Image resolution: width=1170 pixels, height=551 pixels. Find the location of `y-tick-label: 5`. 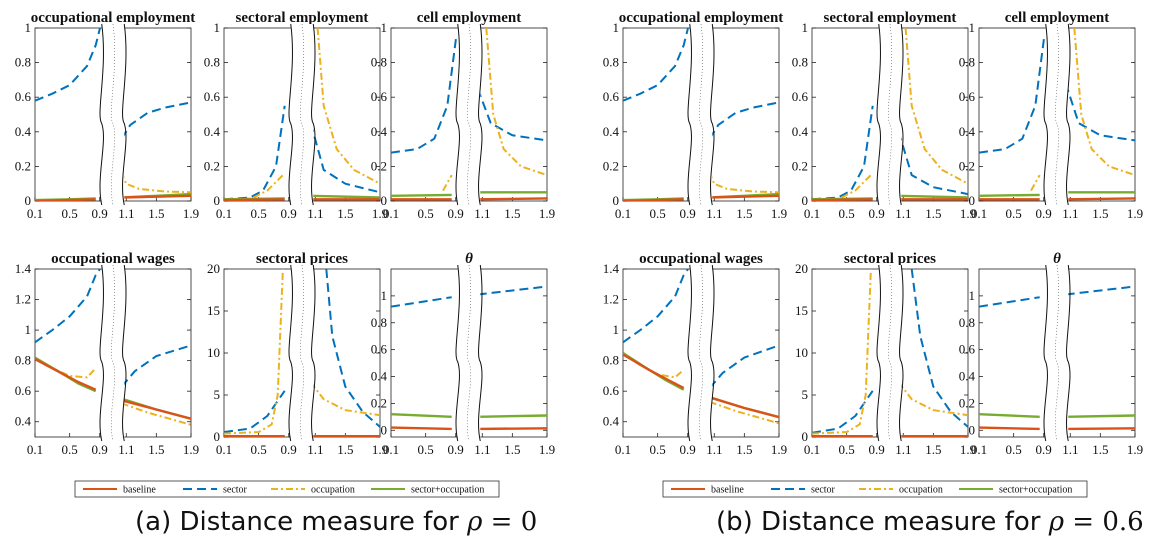

y-tick-label: 5 is located at coordinates (805, 394).